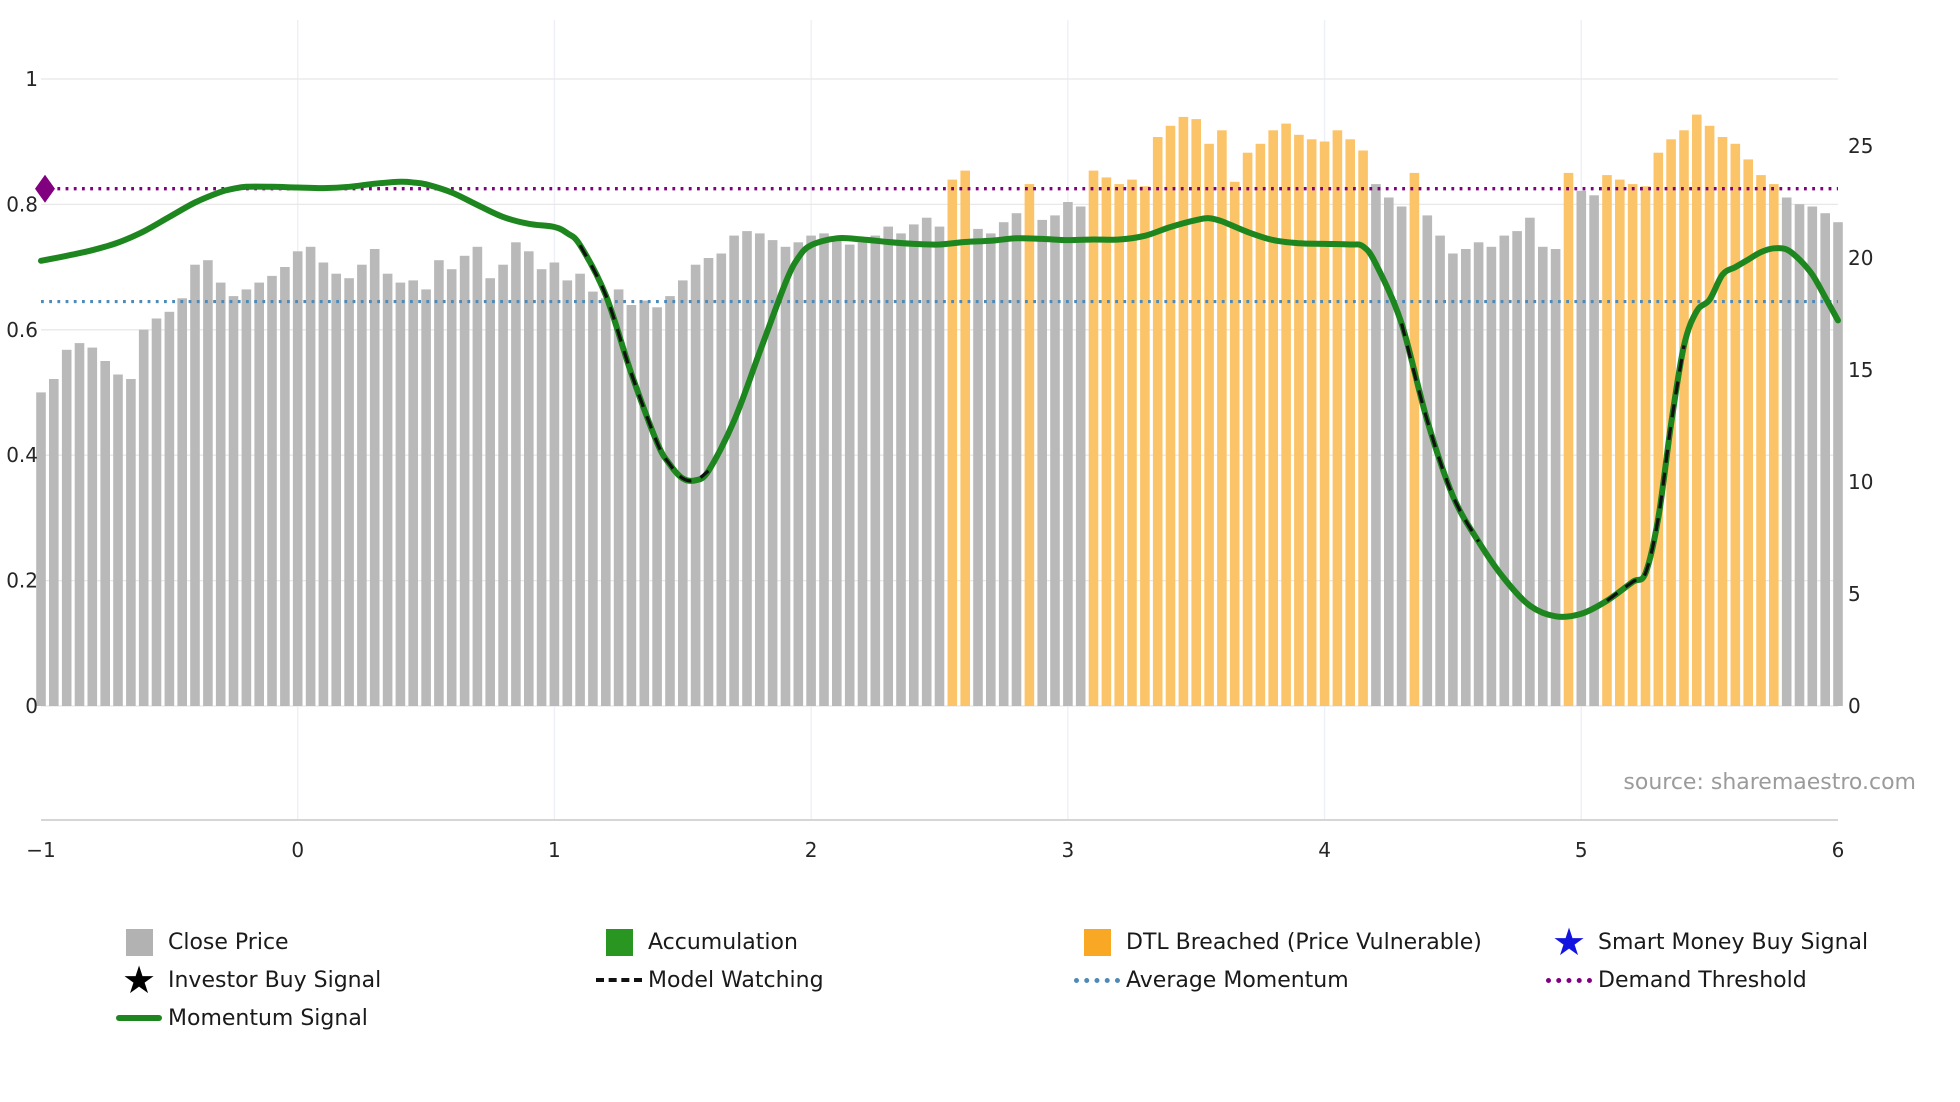 The width and height of the screenshot is (1960, 1102). What do you see at coordinates (1733, 942) in the screenshot?
I see `legend-label-smart-money: Smart Money Buy Signal` at bounding box center [1733, 942].